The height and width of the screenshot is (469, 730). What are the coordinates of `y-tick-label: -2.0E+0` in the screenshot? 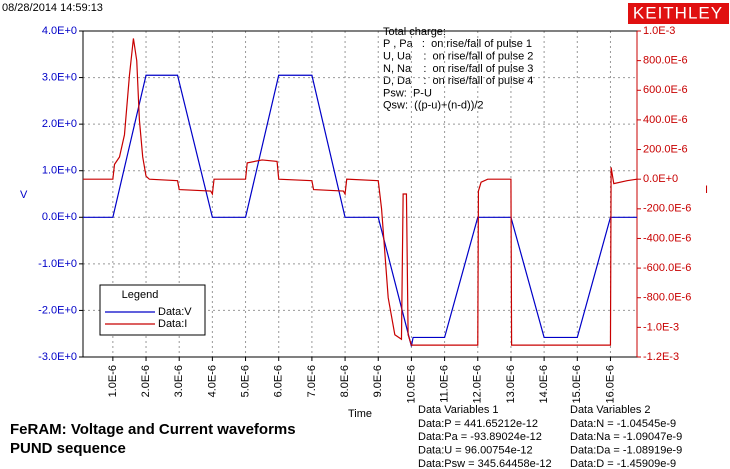 It's located at (57, 310).